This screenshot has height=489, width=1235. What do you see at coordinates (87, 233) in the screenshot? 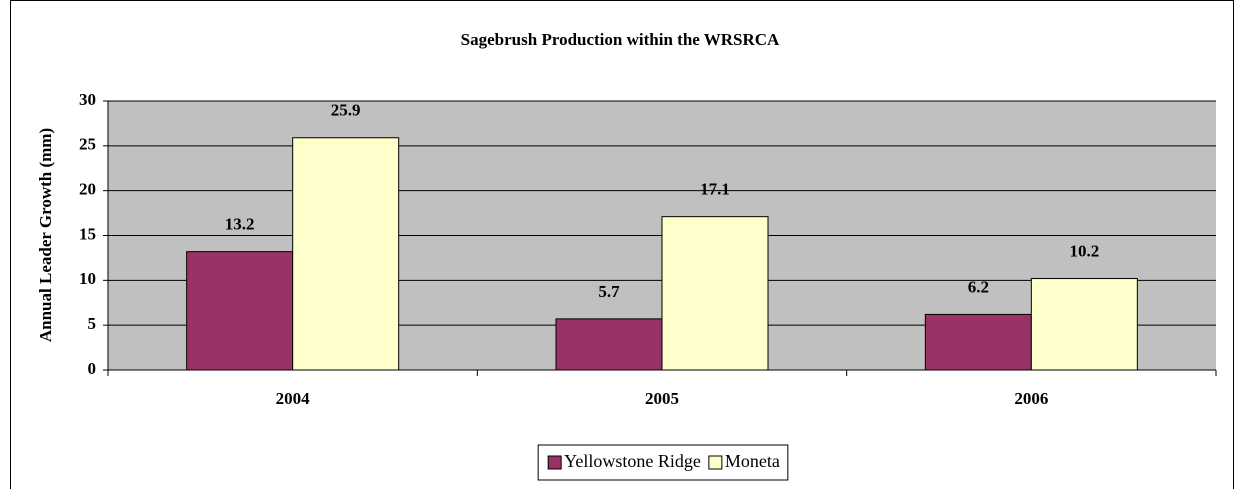
I see `y-tick-label: 15` at bounding box center [87, 233].